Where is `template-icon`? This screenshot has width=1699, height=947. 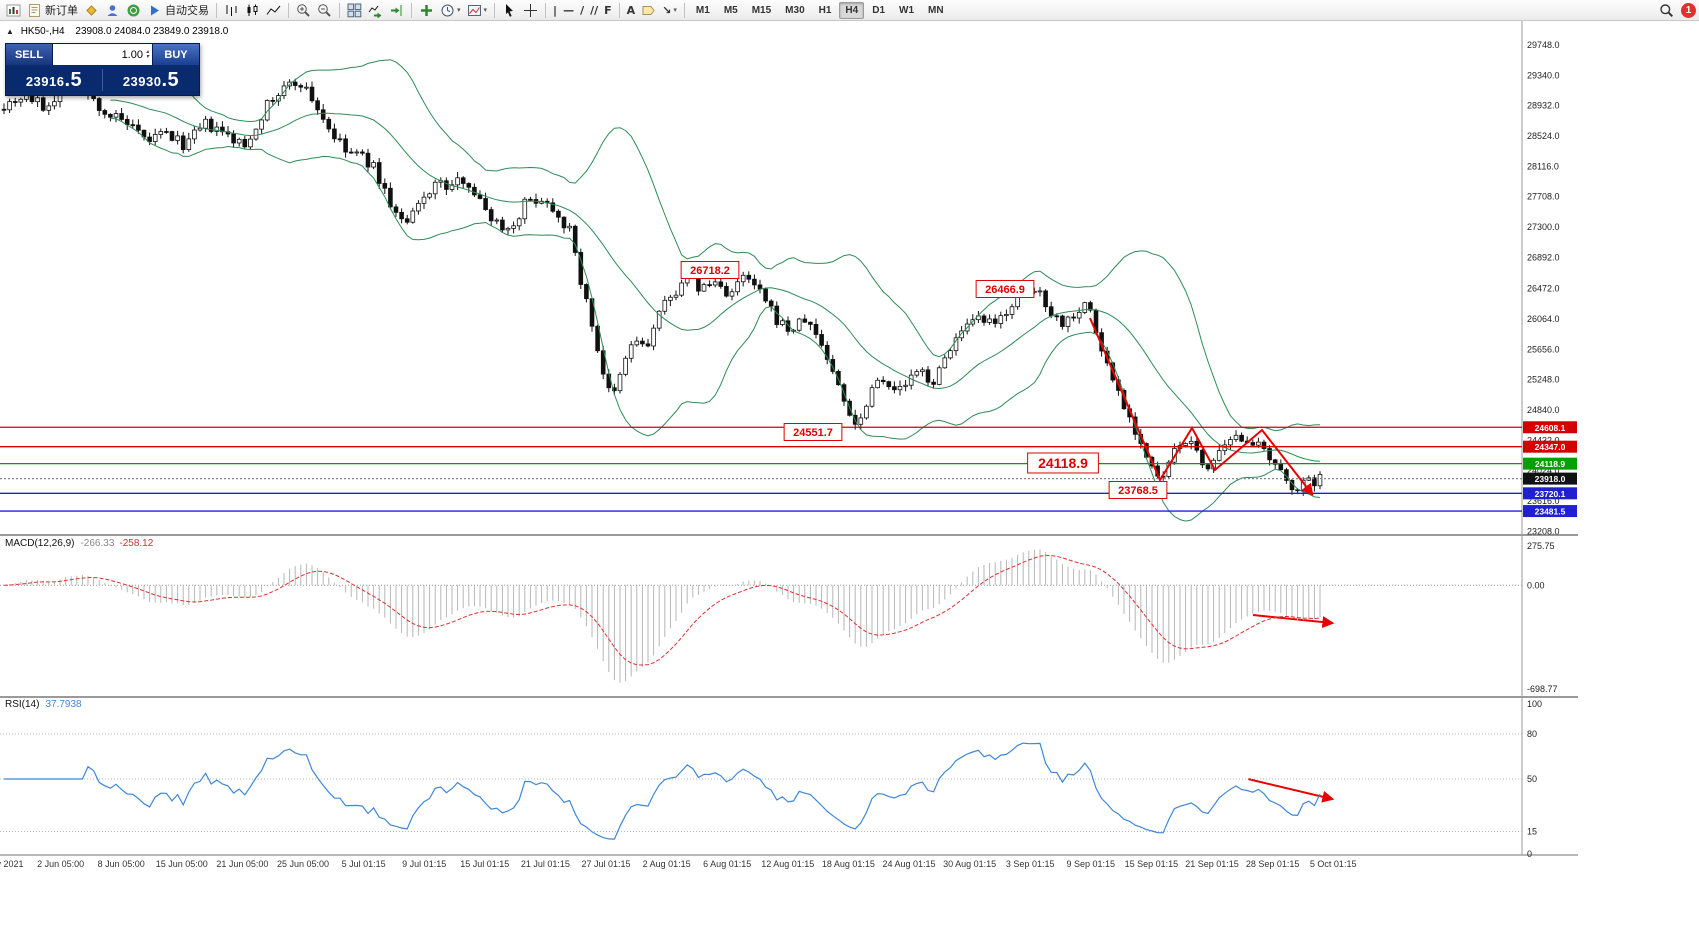 template-icon is located at coordinates (474, 10).